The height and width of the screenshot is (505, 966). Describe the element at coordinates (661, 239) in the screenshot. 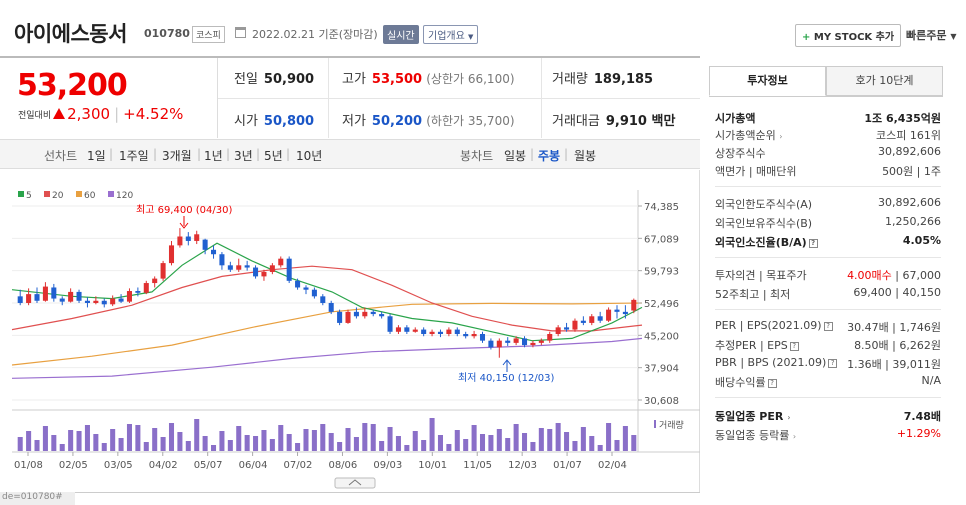

I see `y-tick-label: 67,089` at that location.